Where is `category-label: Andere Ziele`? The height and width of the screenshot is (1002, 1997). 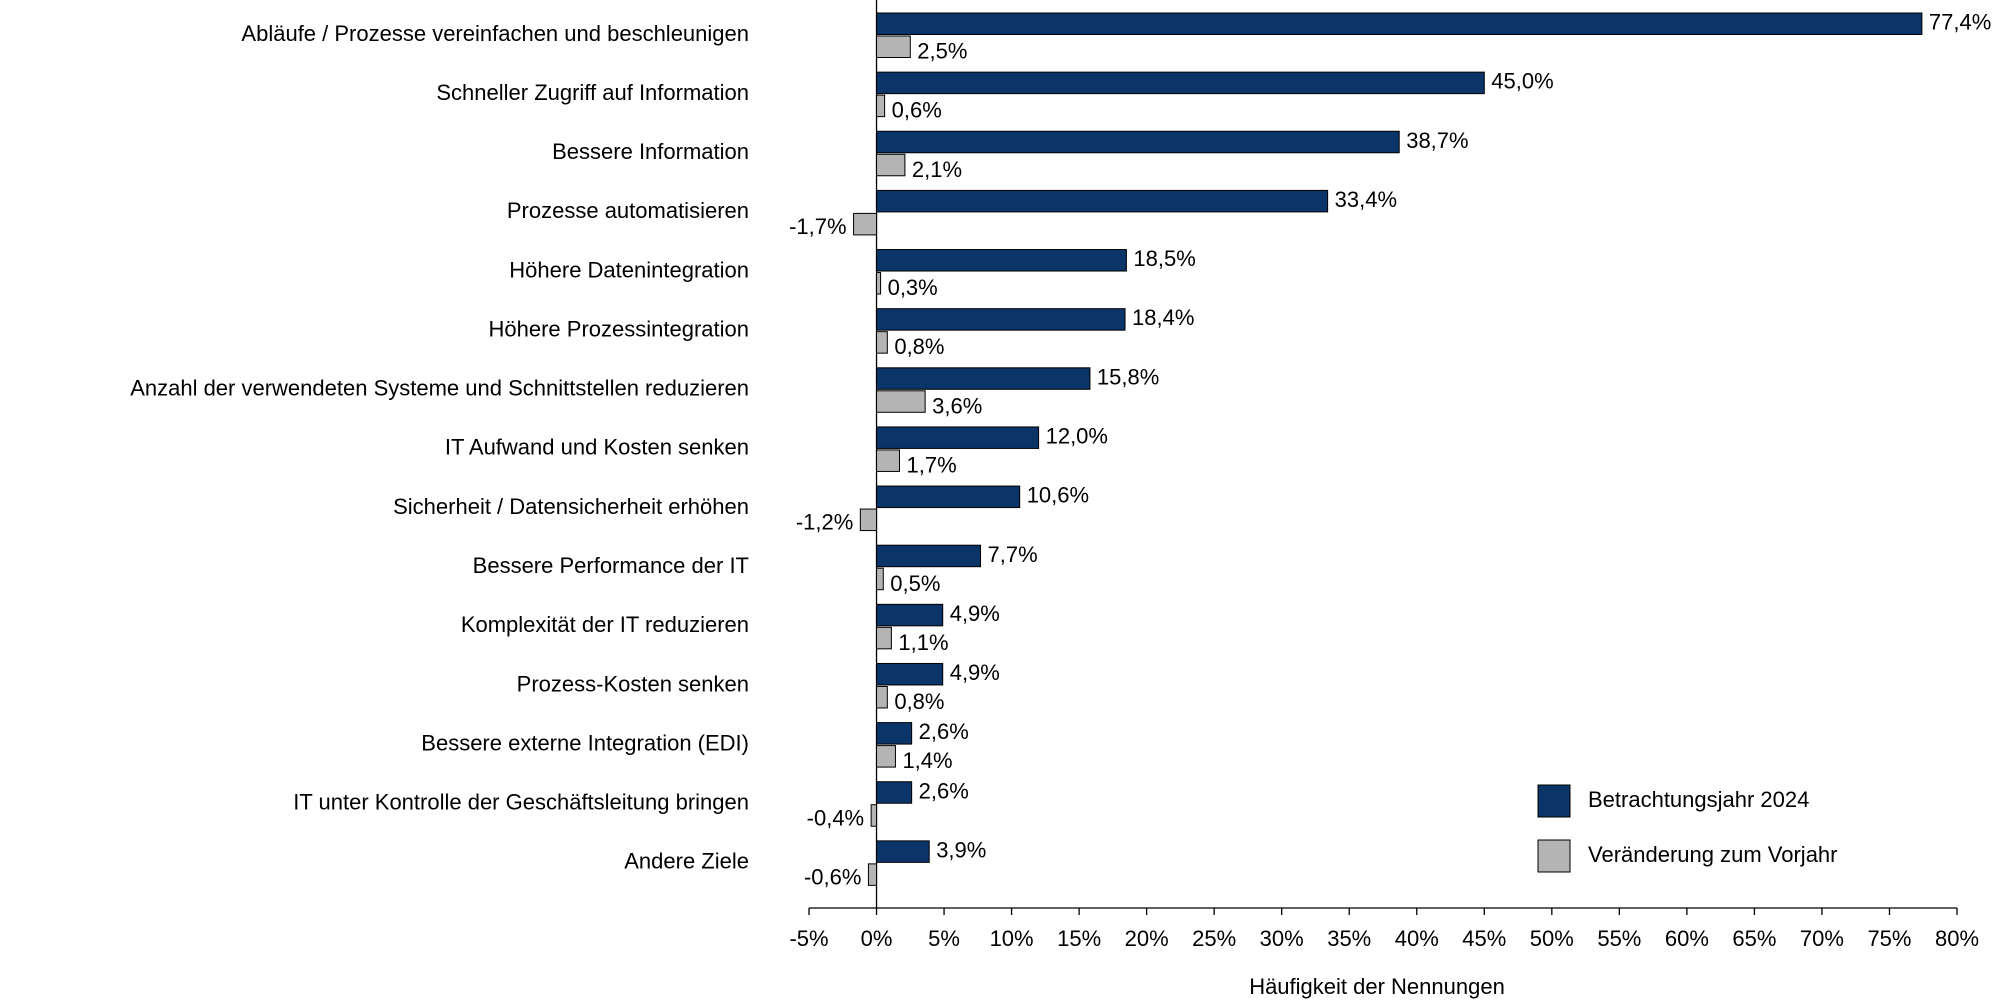 category-label: Andere Ziele is located at coordinates (686, 861).